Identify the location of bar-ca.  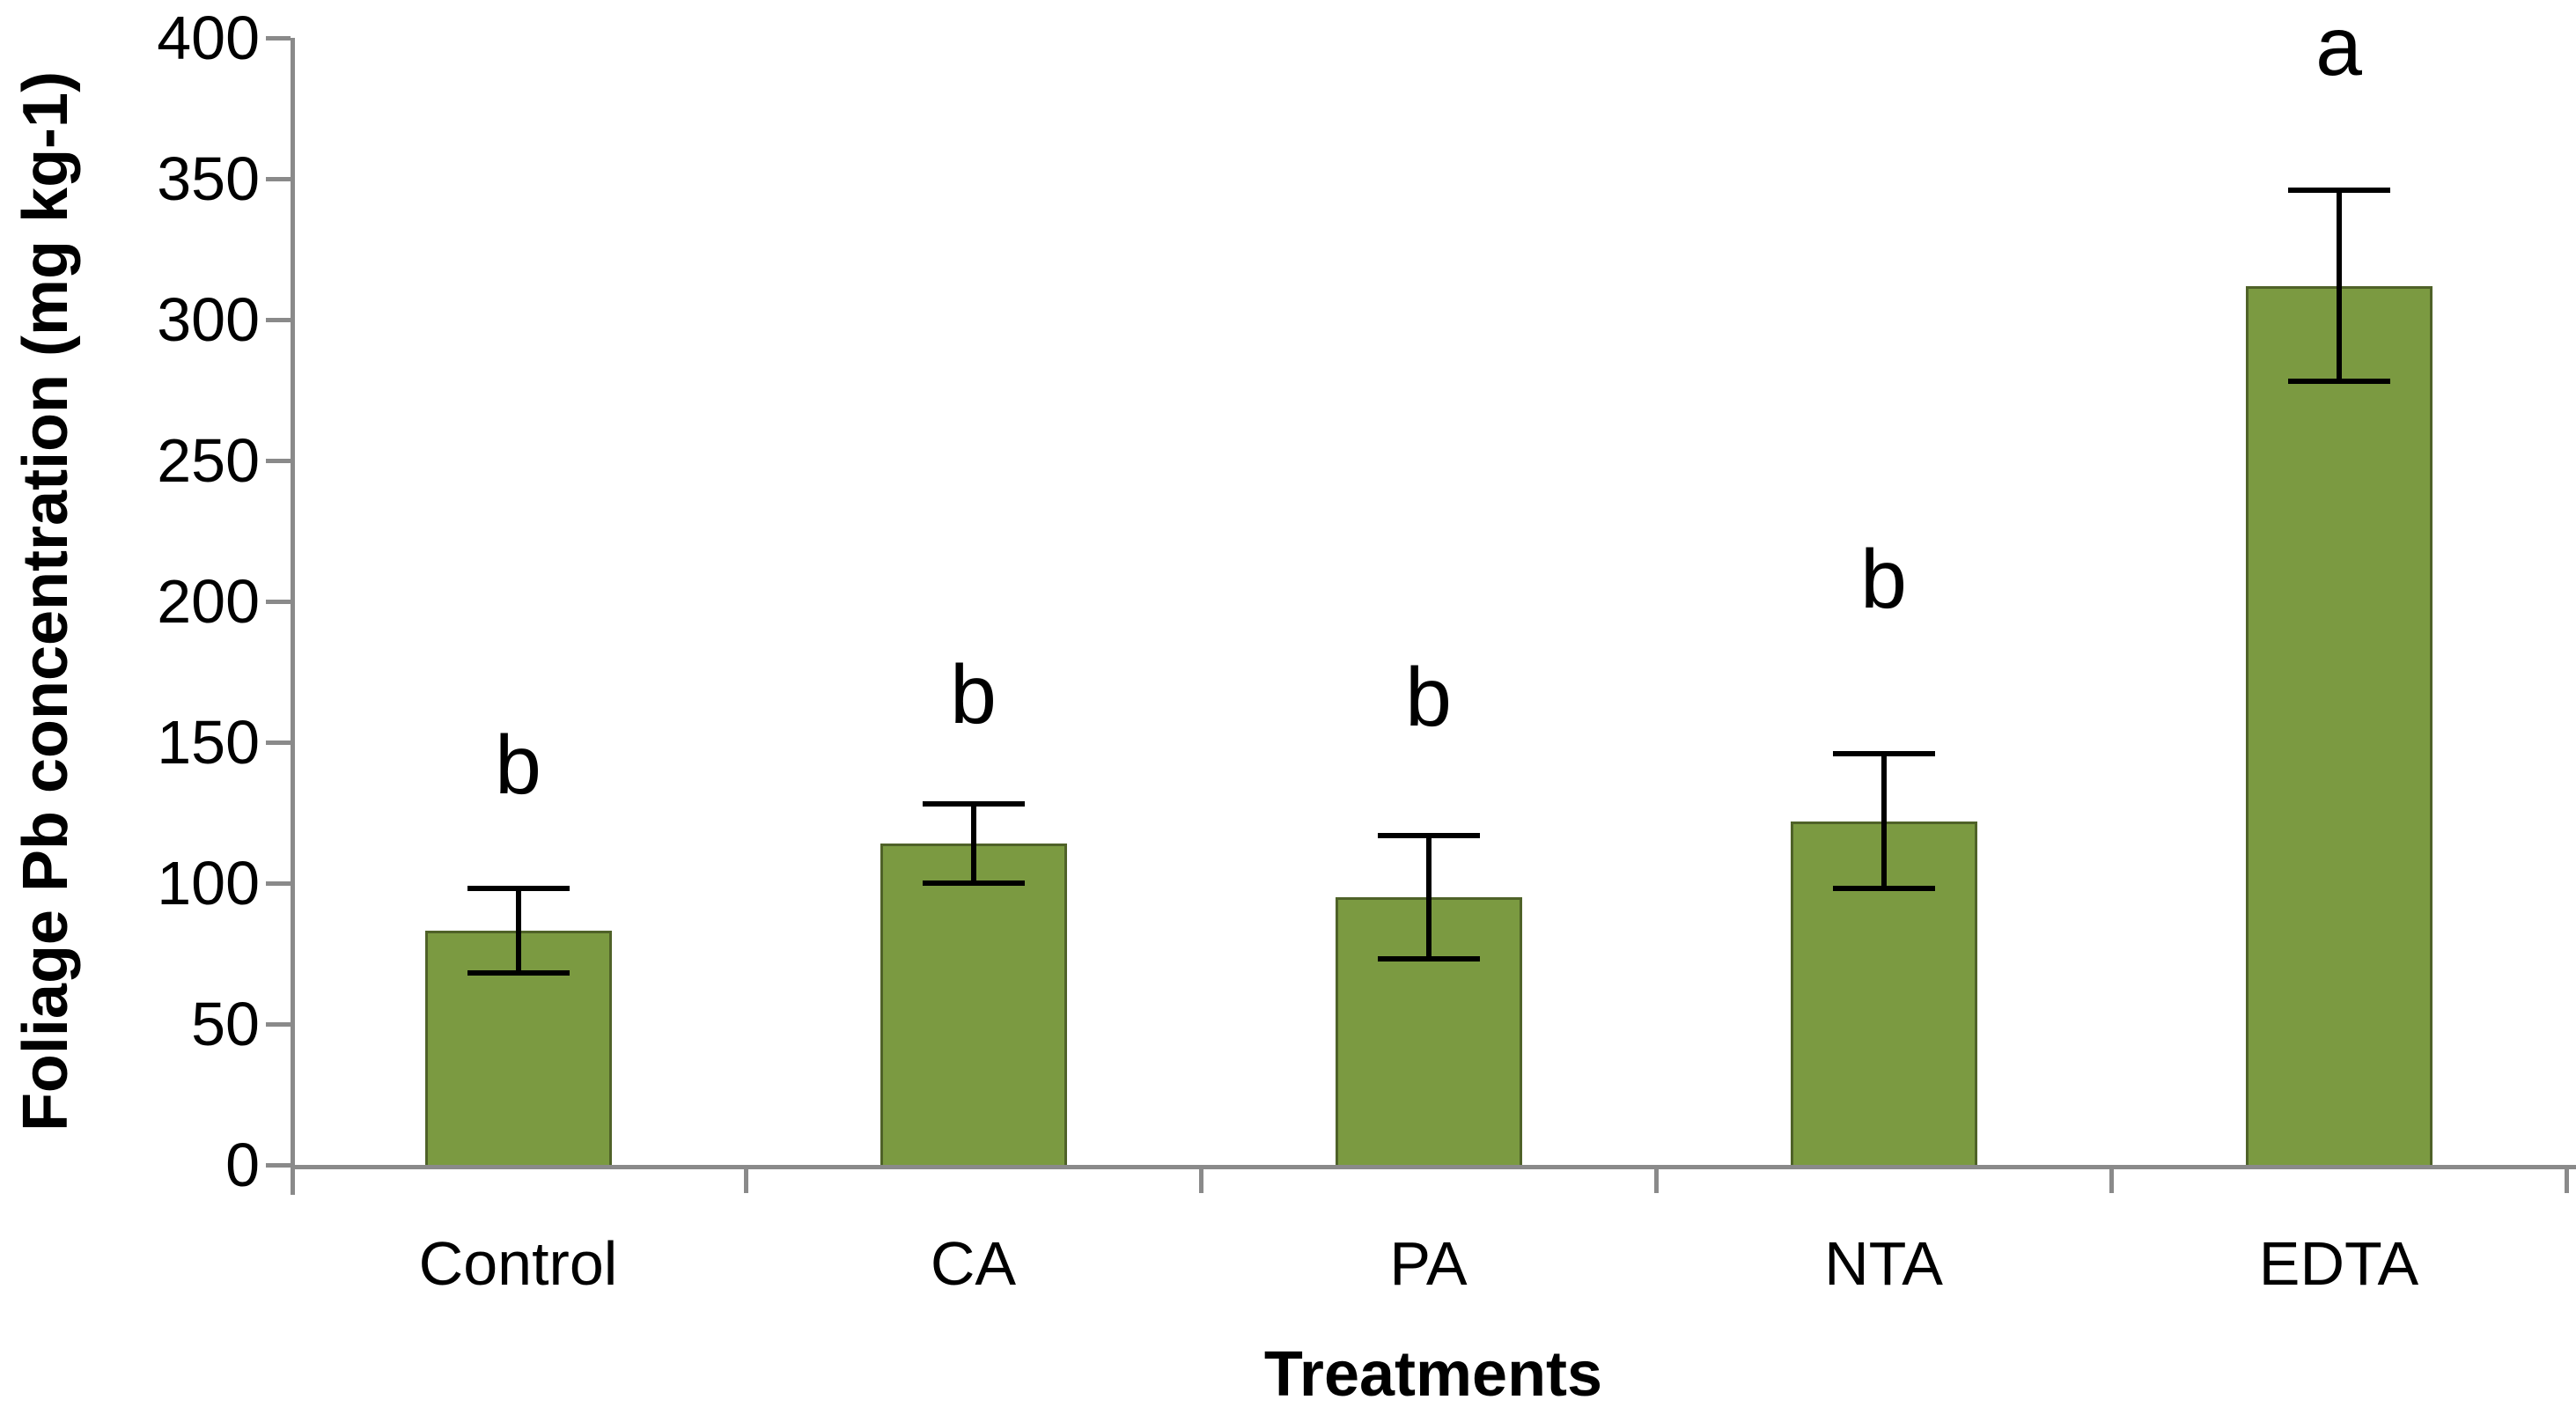
(974, 1004).